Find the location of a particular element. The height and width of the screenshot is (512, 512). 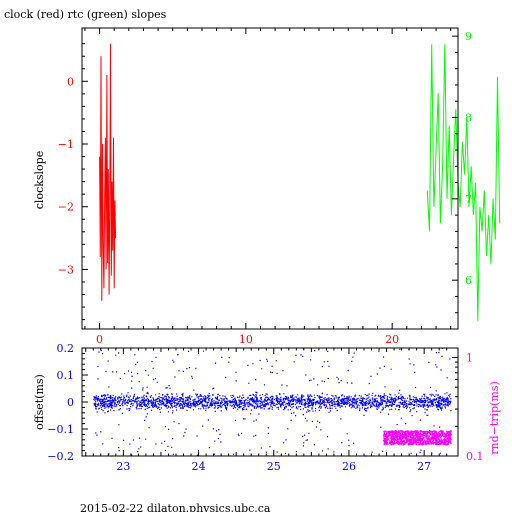

bottom-x-tick-label: 24 is located at coordinates (199, 466).